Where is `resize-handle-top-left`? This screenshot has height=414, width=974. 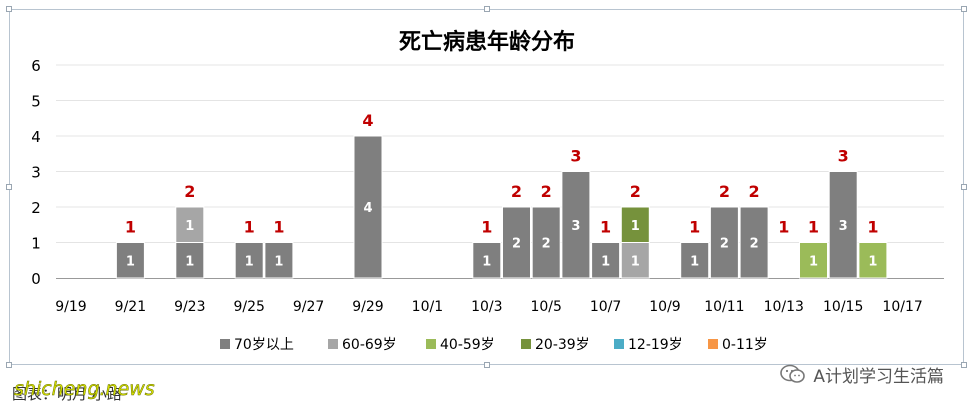
resize-handle-top-left is located at coordinates (9, 9).